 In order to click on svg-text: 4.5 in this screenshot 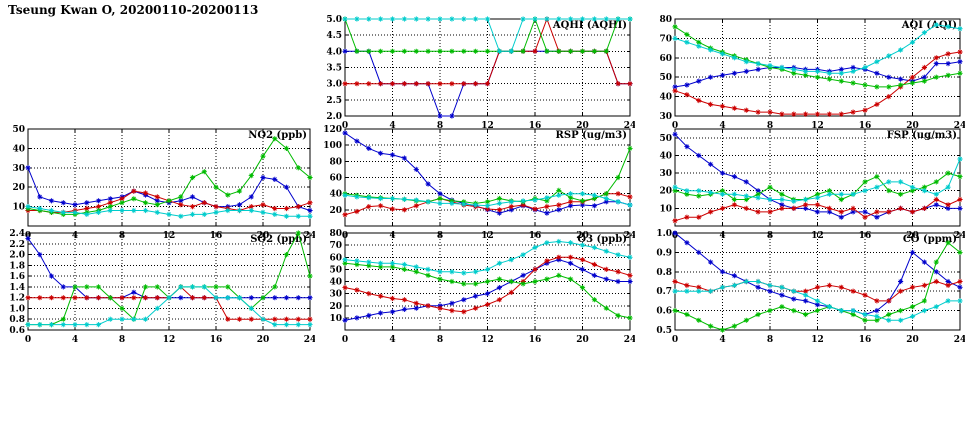, I will do `click(334, 36)`.